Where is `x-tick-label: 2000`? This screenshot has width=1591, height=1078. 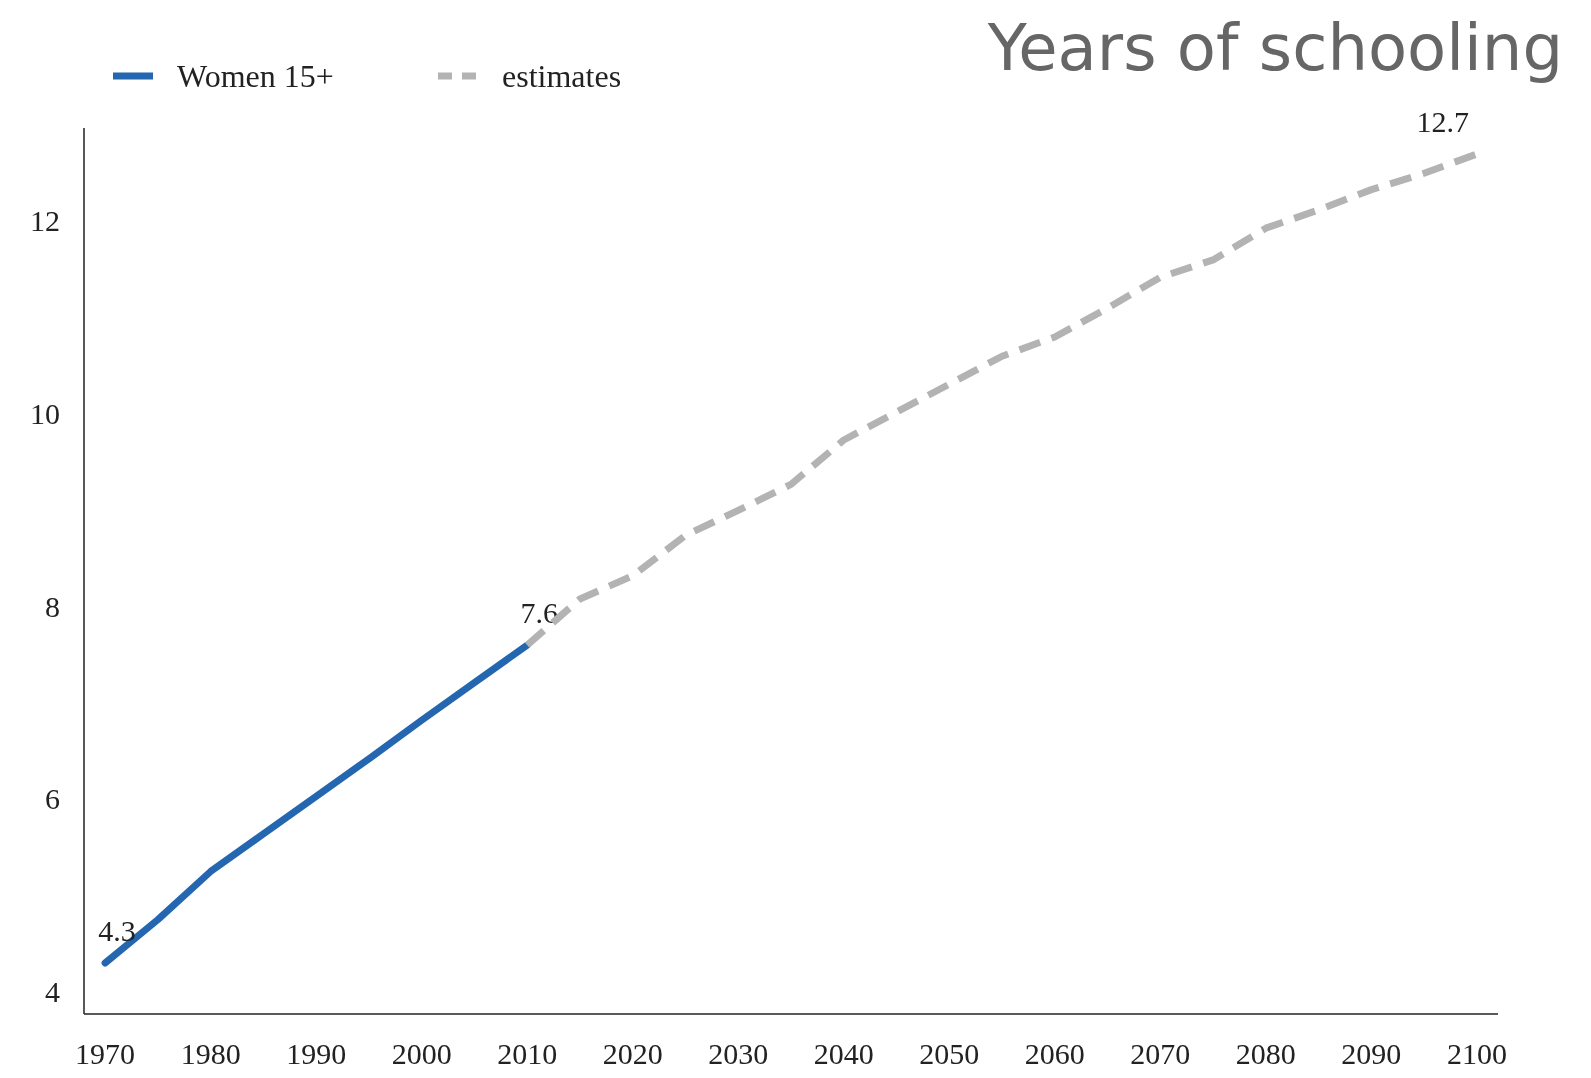 x-tick-label: 2000 is located at coordinates (421, 1053).